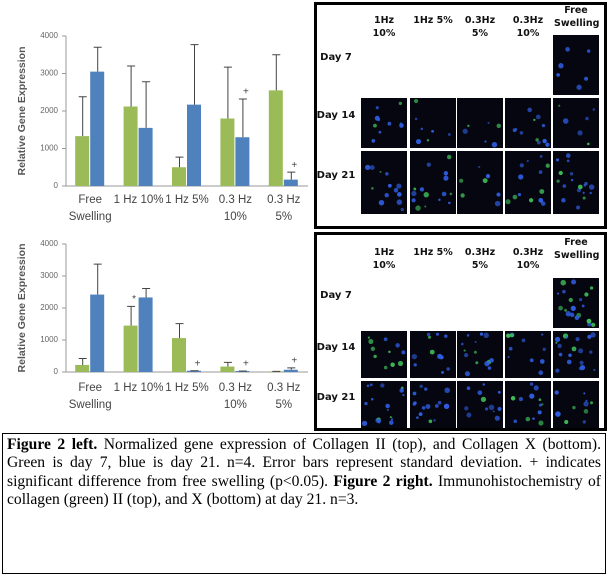 The height and width of the screenshot is (576, 610). I want to click on y-tick-label: 2000, so click(49, 307).